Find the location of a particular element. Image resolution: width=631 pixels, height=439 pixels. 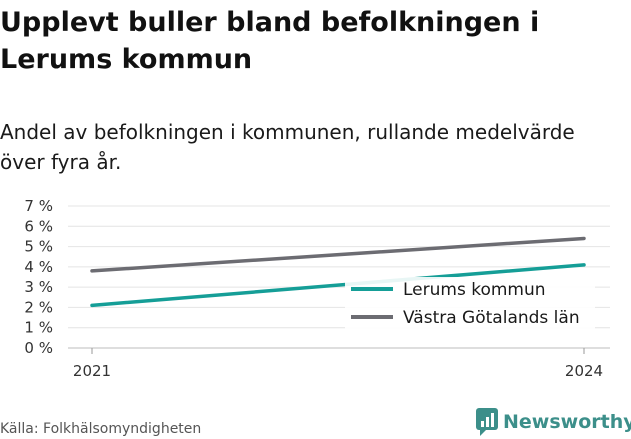

x-tick-label: 2021 is located at coordinates (92, 371).